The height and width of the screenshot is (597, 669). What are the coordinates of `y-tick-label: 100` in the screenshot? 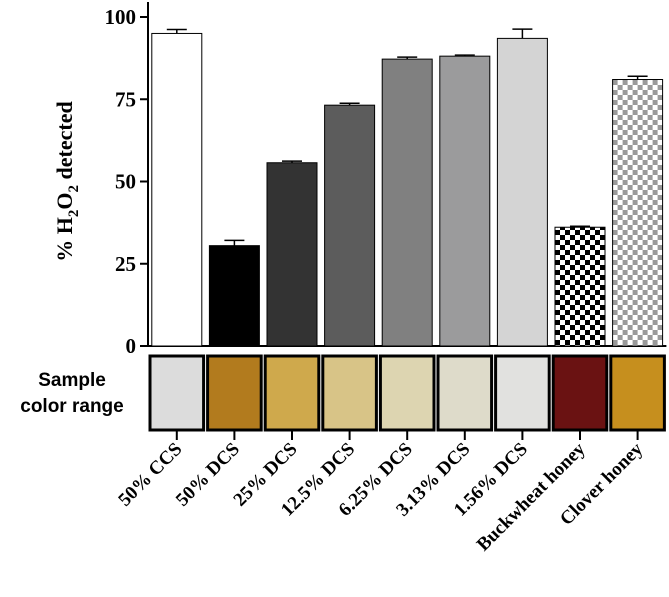 It's located at (121, 17).